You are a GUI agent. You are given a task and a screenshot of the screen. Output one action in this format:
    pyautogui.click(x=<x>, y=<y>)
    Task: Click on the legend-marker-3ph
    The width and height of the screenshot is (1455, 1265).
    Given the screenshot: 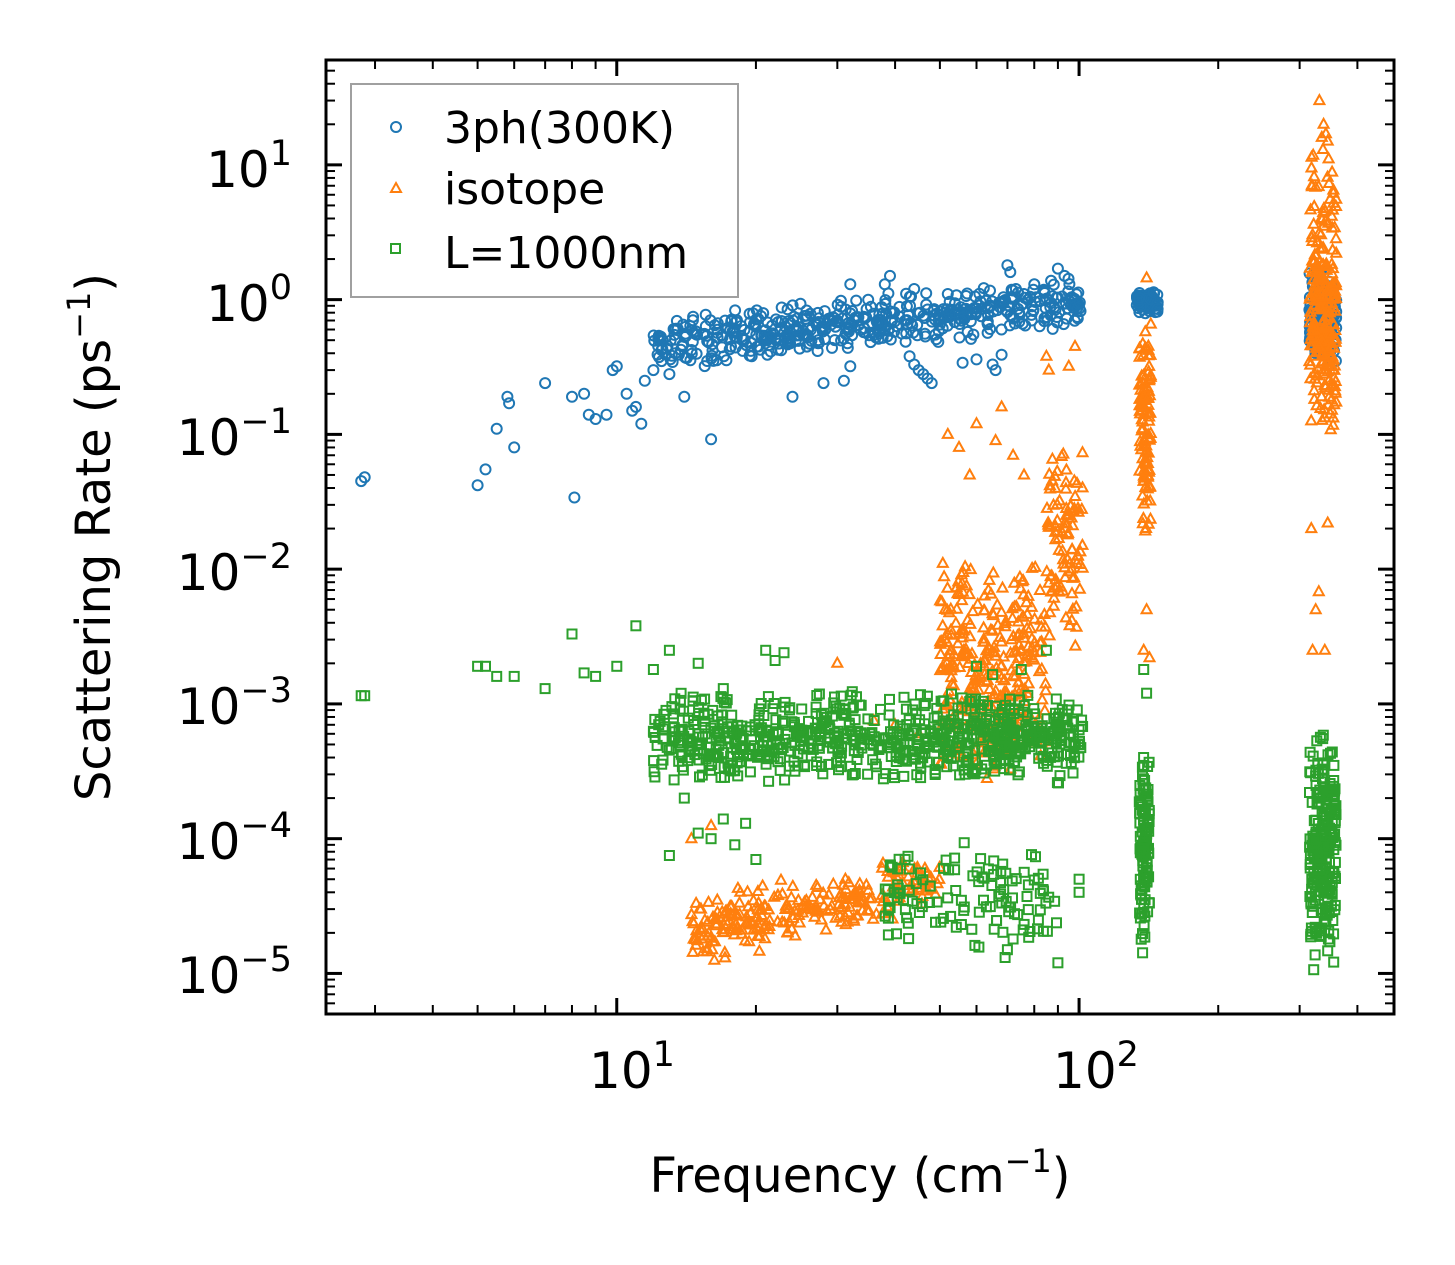 What is the action you would take?
    pyautogui.click(x=396, y=127)
    